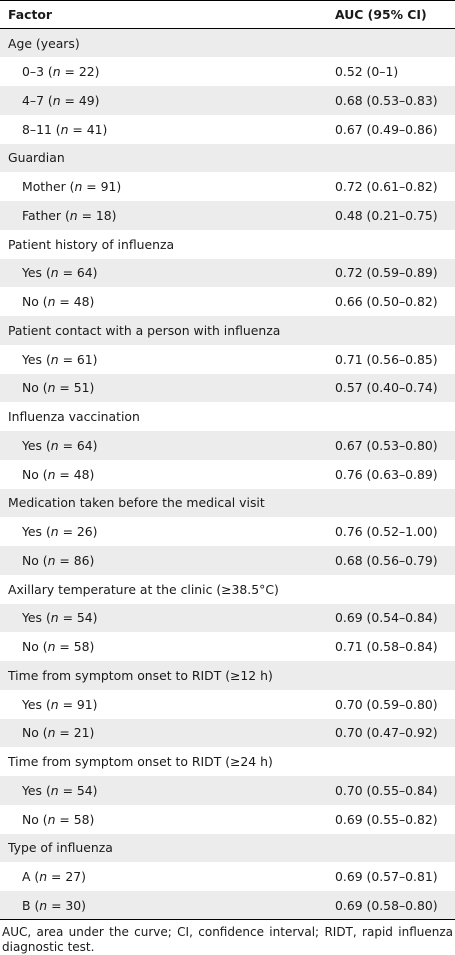 The image size is (455, 955). I want to click on table-row: No (n = 48) 0.76 (0.63–0.89), so click(227, 474).